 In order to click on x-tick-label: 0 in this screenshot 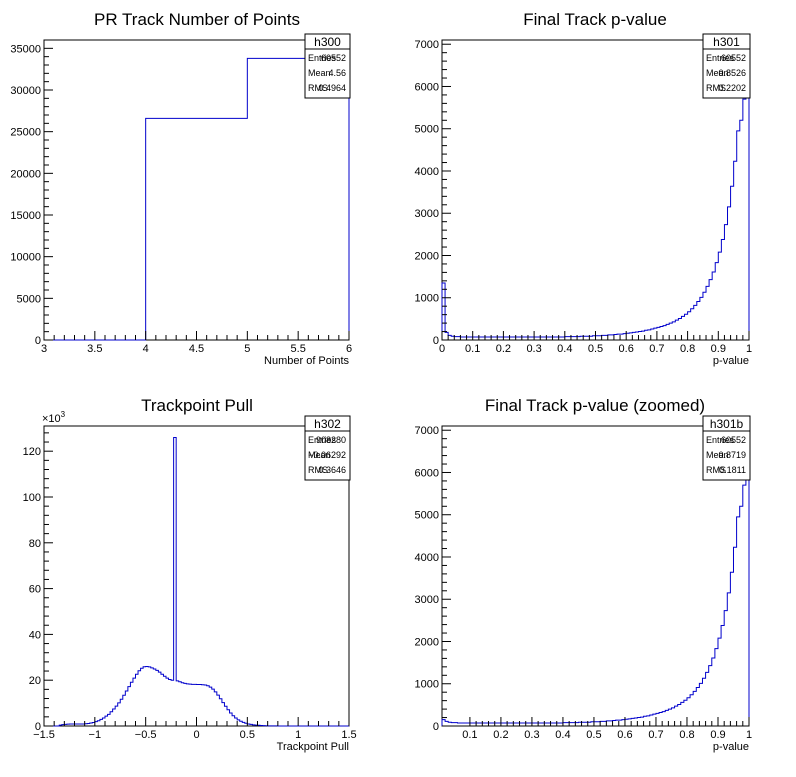, I will do `click(442, 349)`.